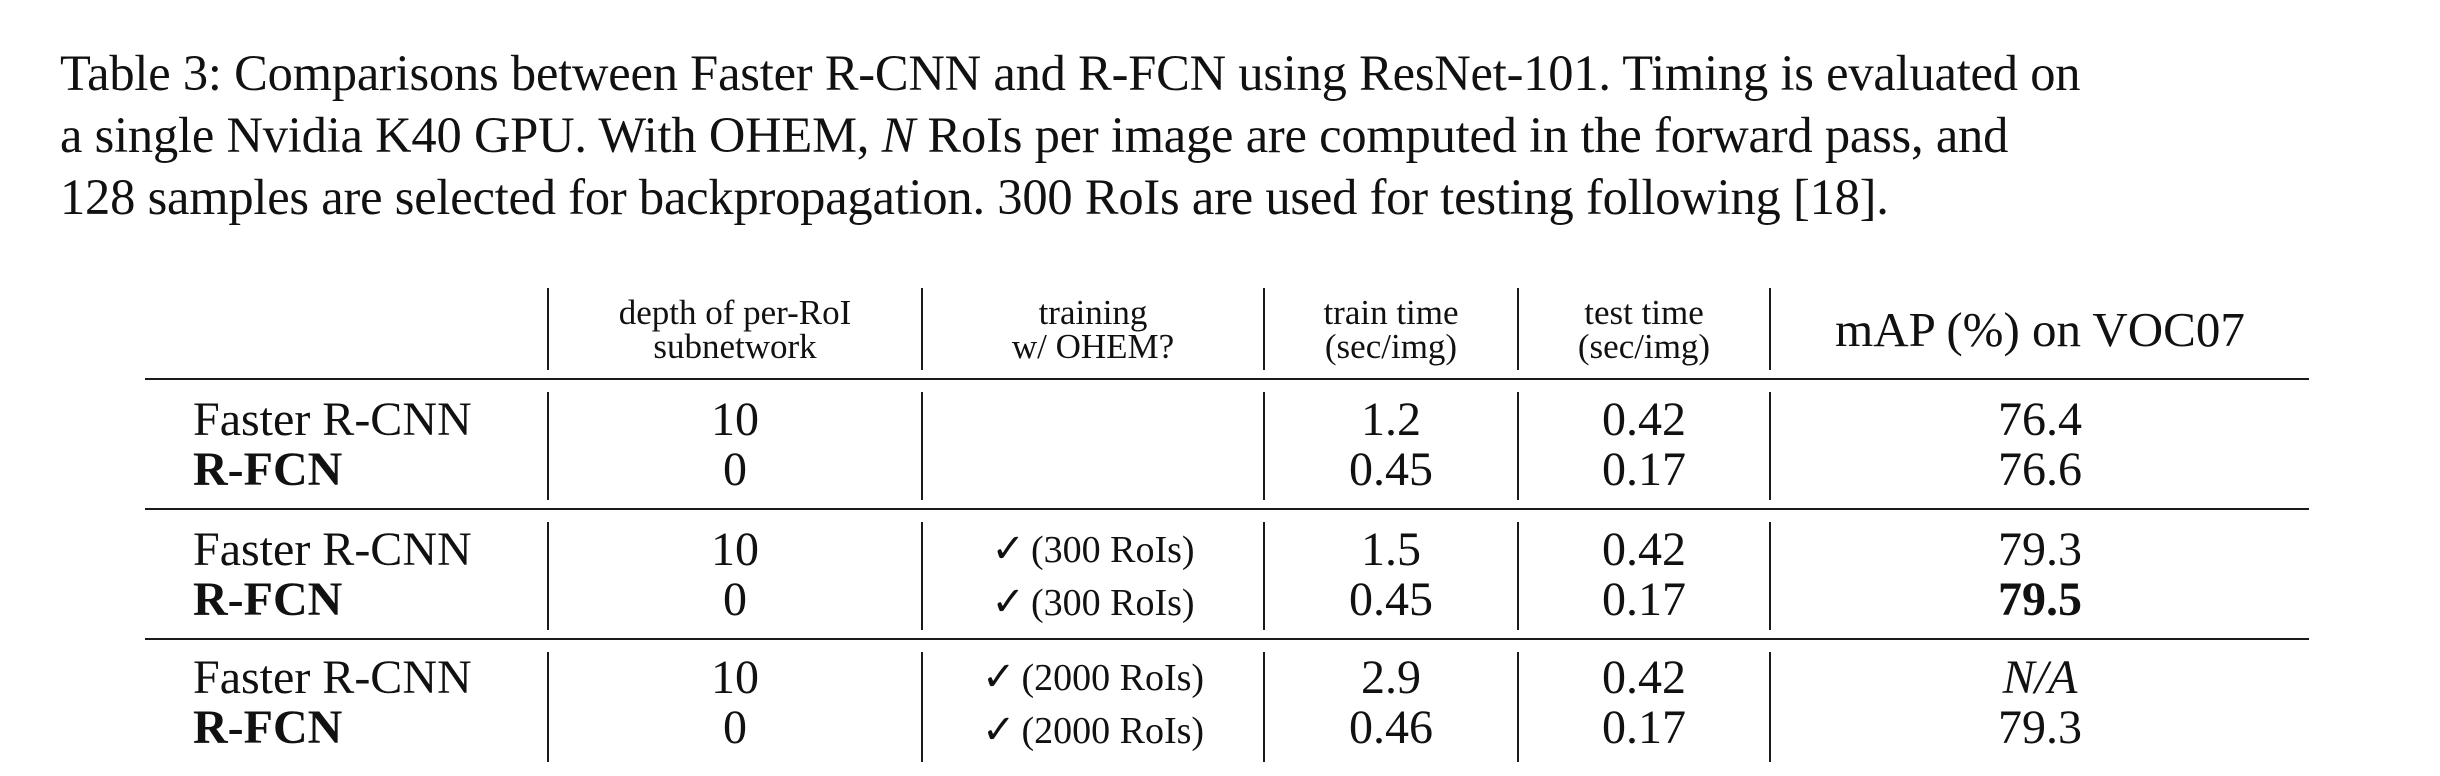 The image size is (2440, 776). I want to click on header-map-label: mAP (%) on VOC07, so click(2040, 329).